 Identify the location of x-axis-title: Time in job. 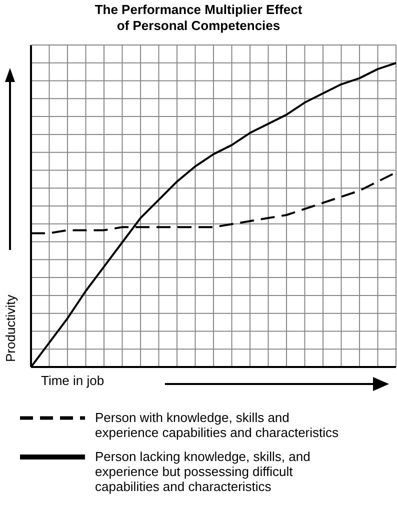
(72, 380).